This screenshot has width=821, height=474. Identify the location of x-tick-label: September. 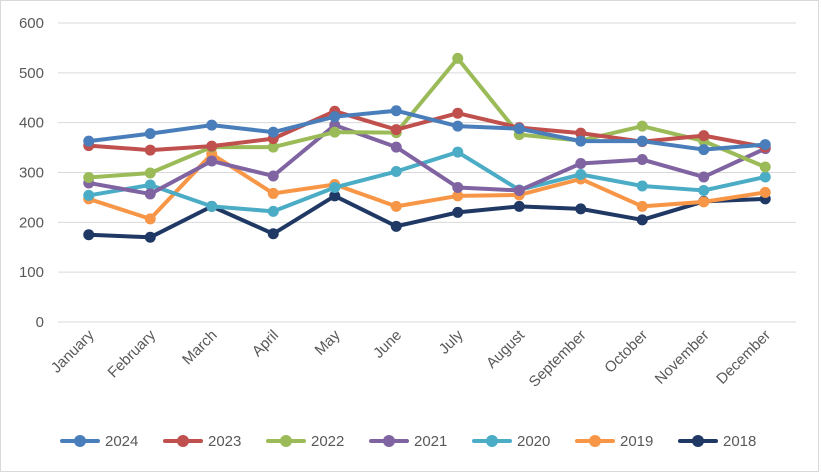
(558, 359).